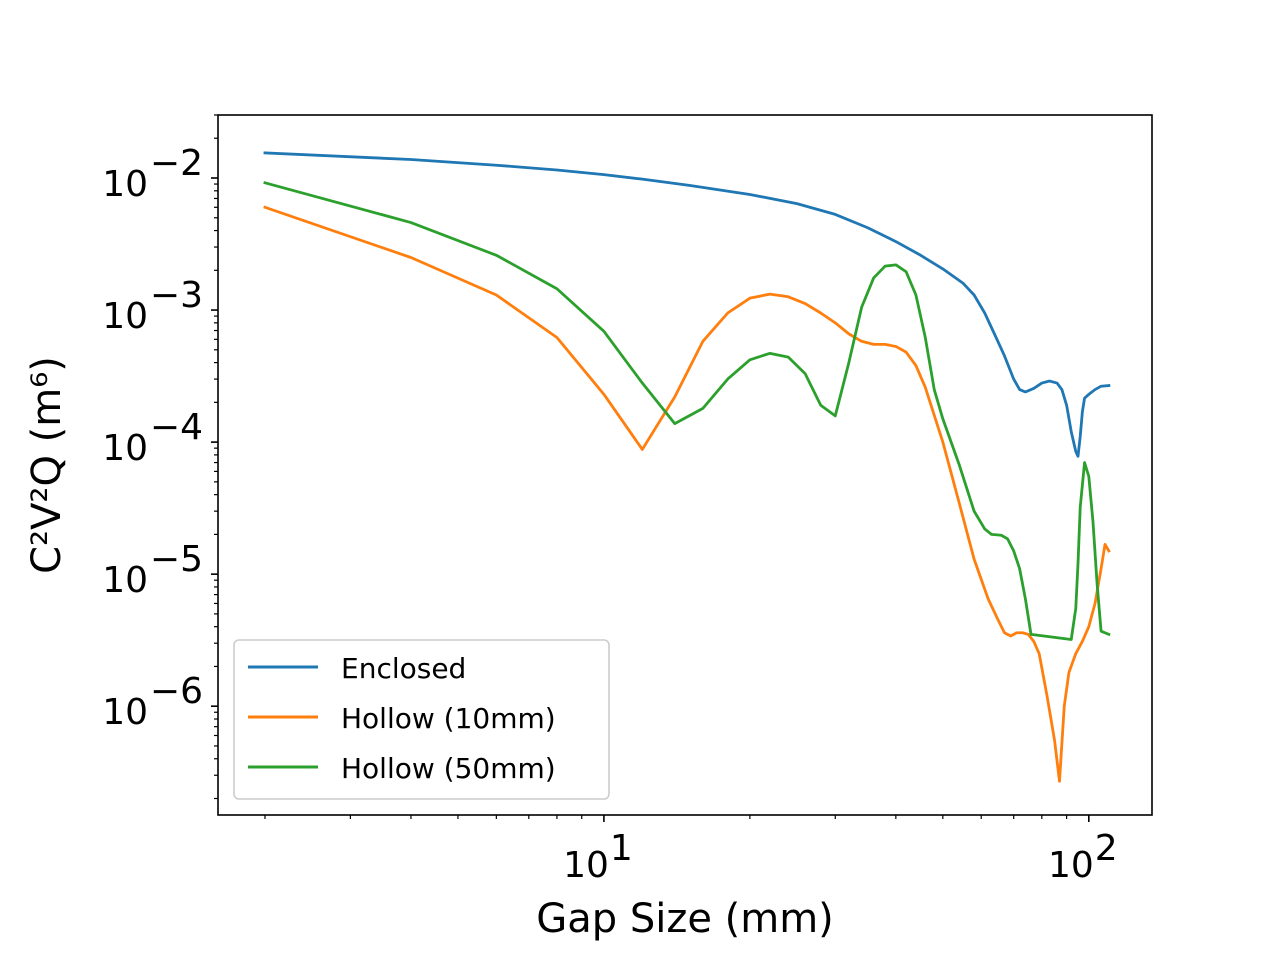 The height and width of the screenshot is (960, 1280). I want to click on y-tick-label: −410, so click(152, 438).